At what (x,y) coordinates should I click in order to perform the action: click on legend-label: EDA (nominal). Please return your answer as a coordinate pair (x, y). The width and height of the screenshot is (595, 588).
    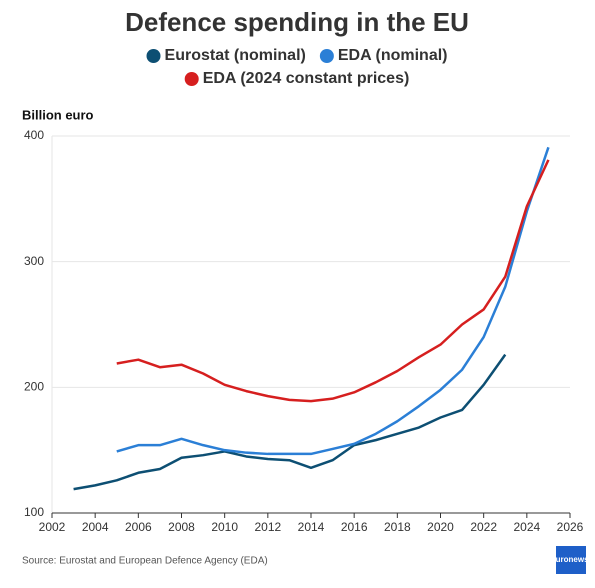
    Looking at the image, I should click on (393, 55).